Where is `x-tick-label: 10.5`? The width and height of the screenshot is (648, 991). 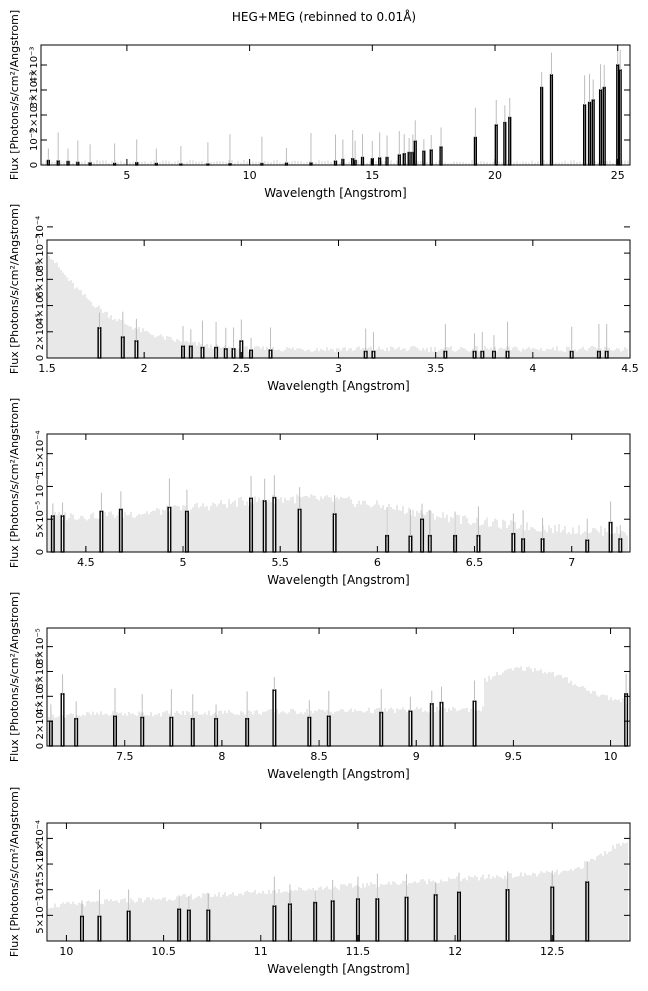
x-tick-label: 10.5 is located at coordinates (163, 951).